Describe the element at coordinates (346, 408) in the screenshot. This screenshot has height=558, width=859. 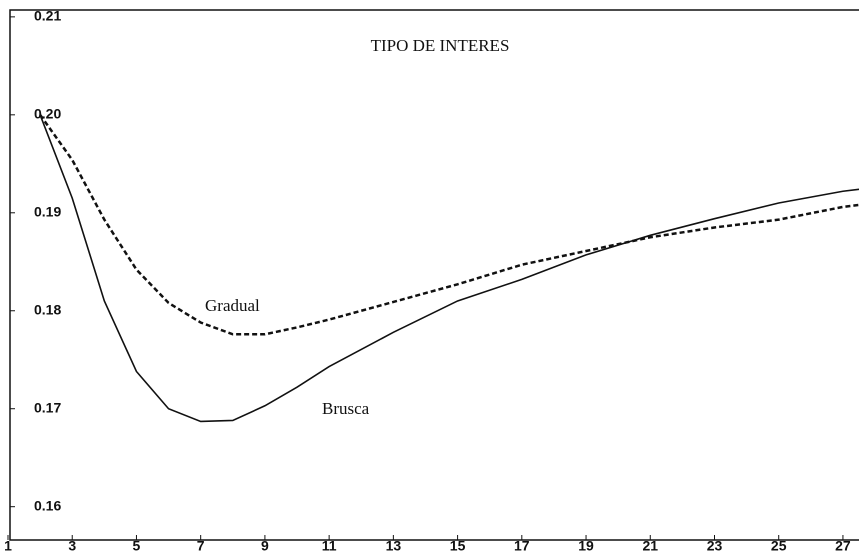
I see `annotation: Brusca` at that location.